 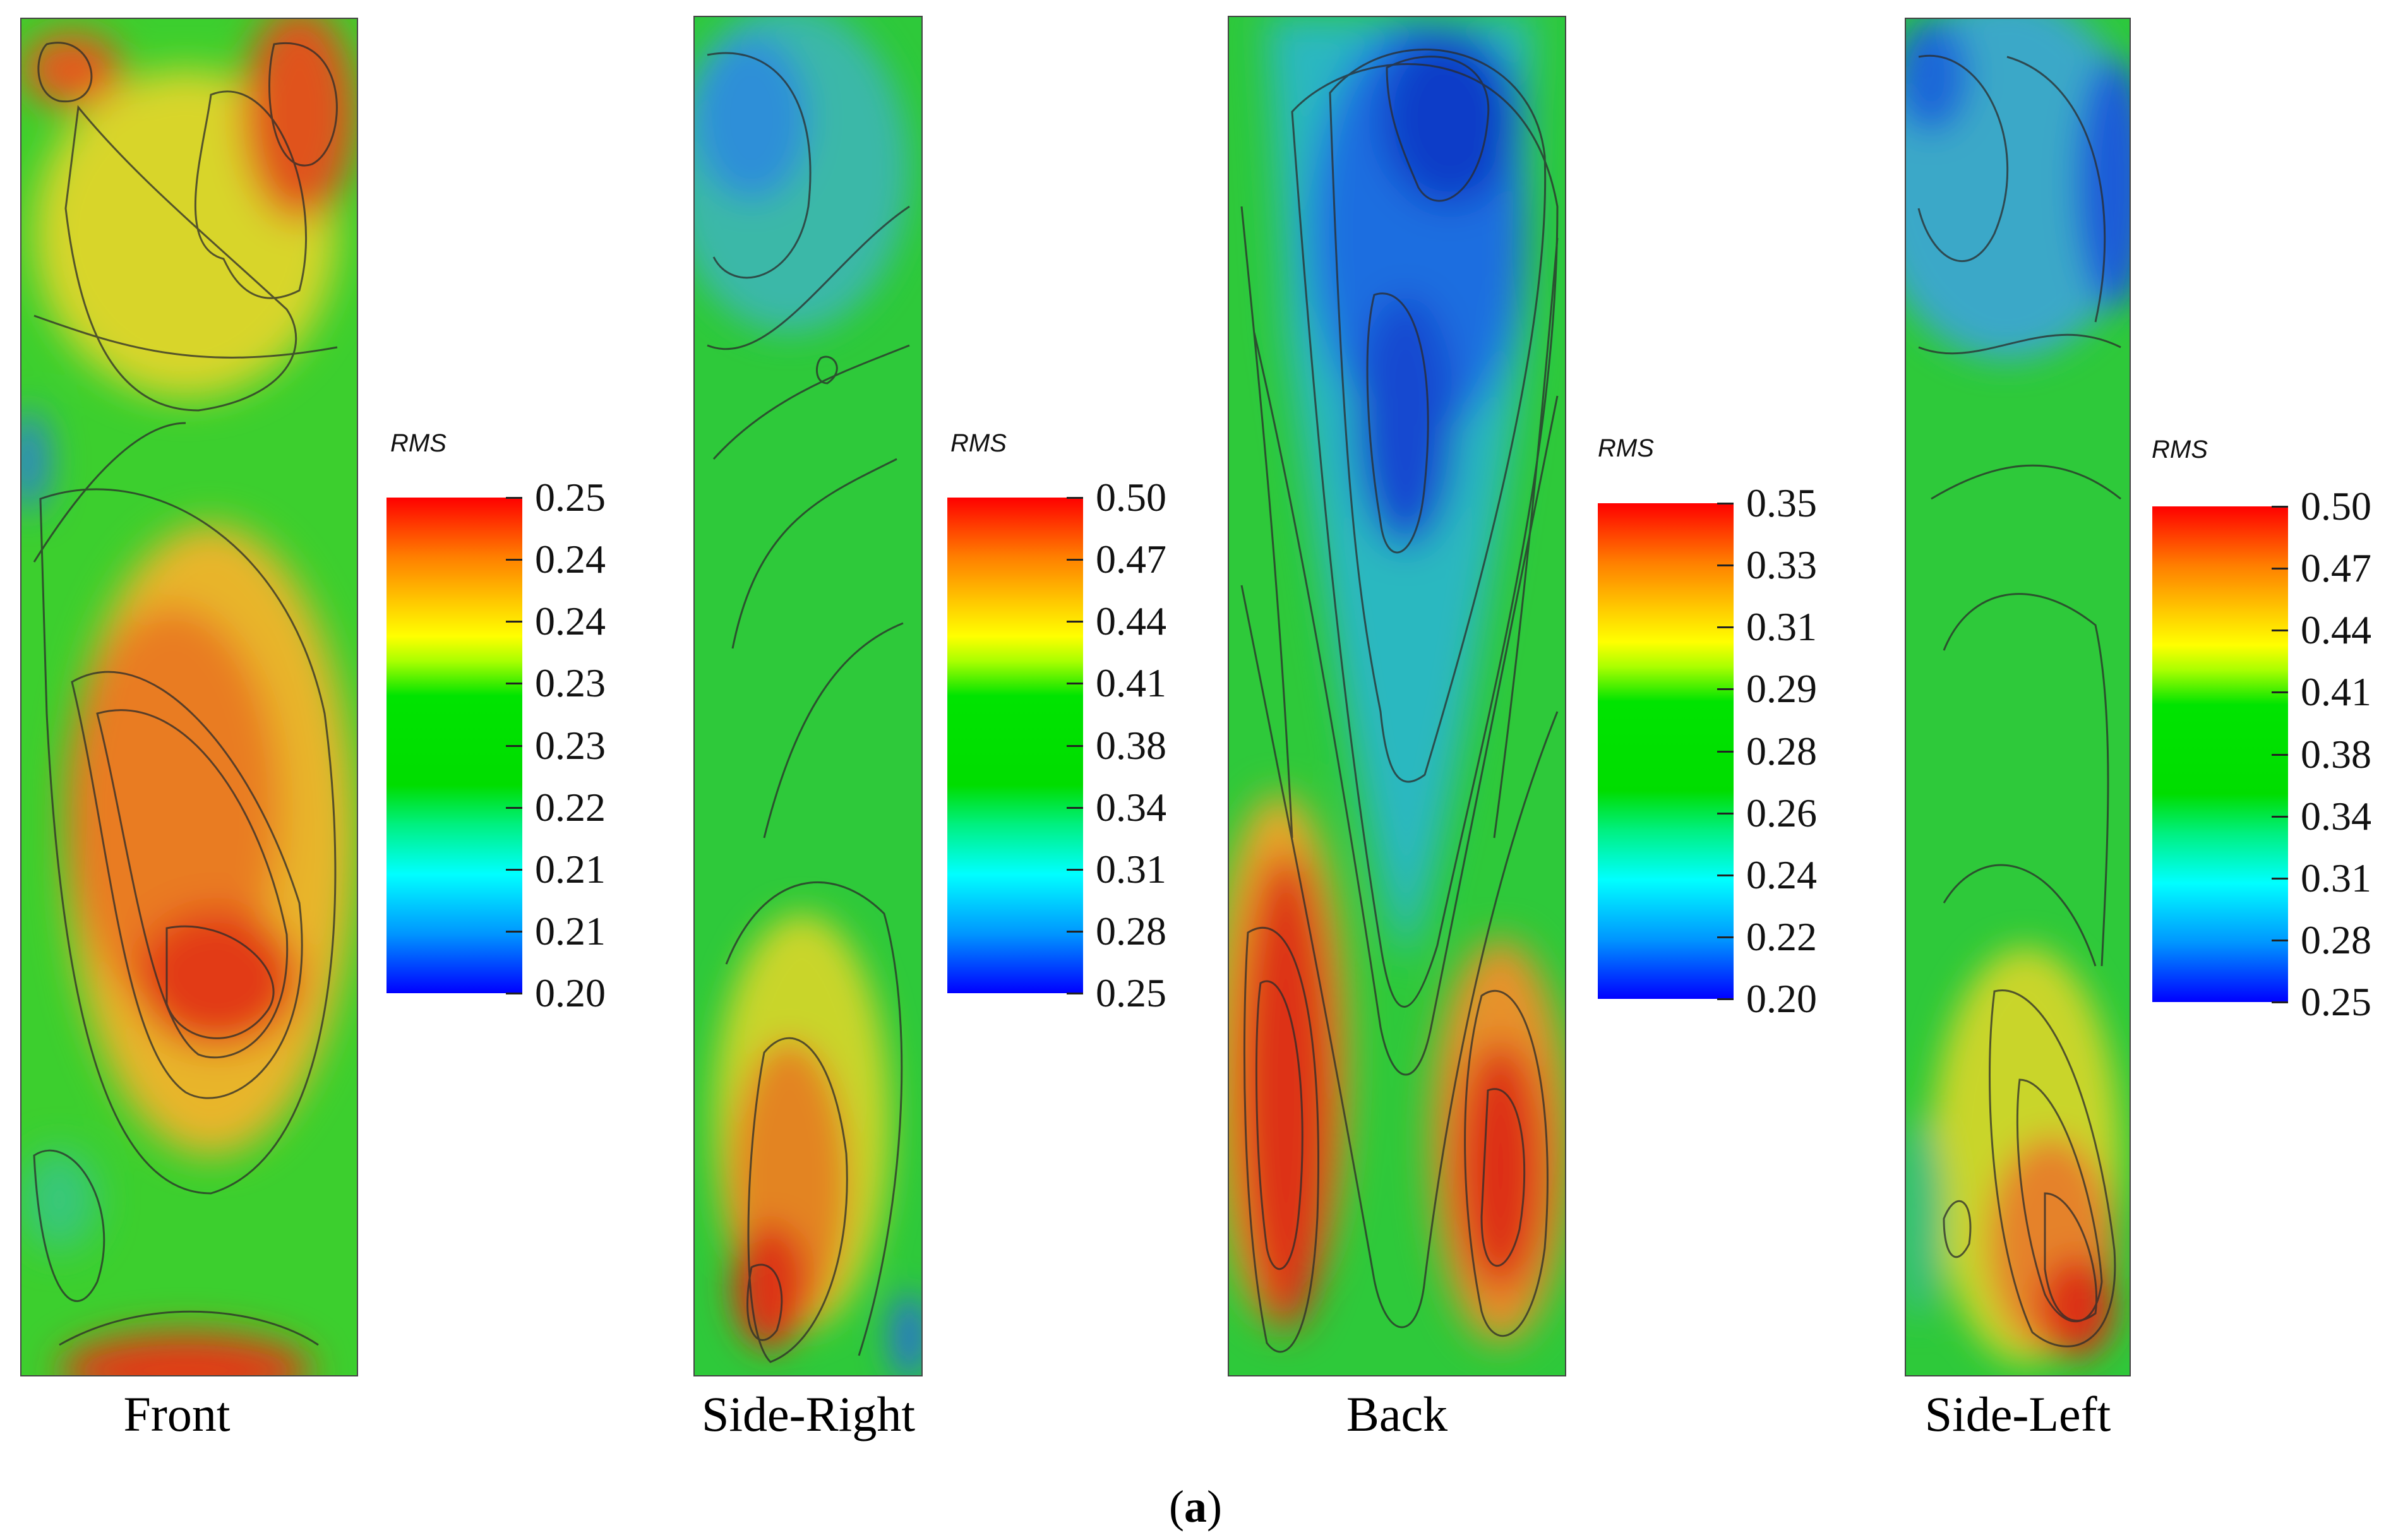 What do you see at coordinates (1626, 448) in the screenshot?
I see `legend-title-back: RMS` at bounding box center [1626, 448].